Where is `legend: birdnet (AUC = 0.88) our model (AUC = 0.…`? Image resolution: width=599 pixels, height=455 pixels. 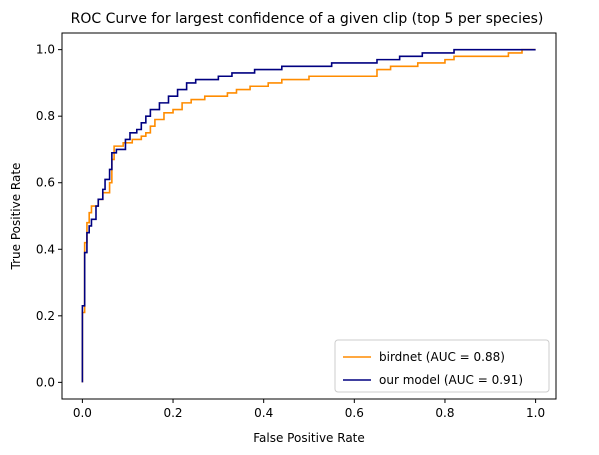 legend: birdnet (AUC = 0.88) our model (AUC = 0.… is located at coordinates (442, 366).